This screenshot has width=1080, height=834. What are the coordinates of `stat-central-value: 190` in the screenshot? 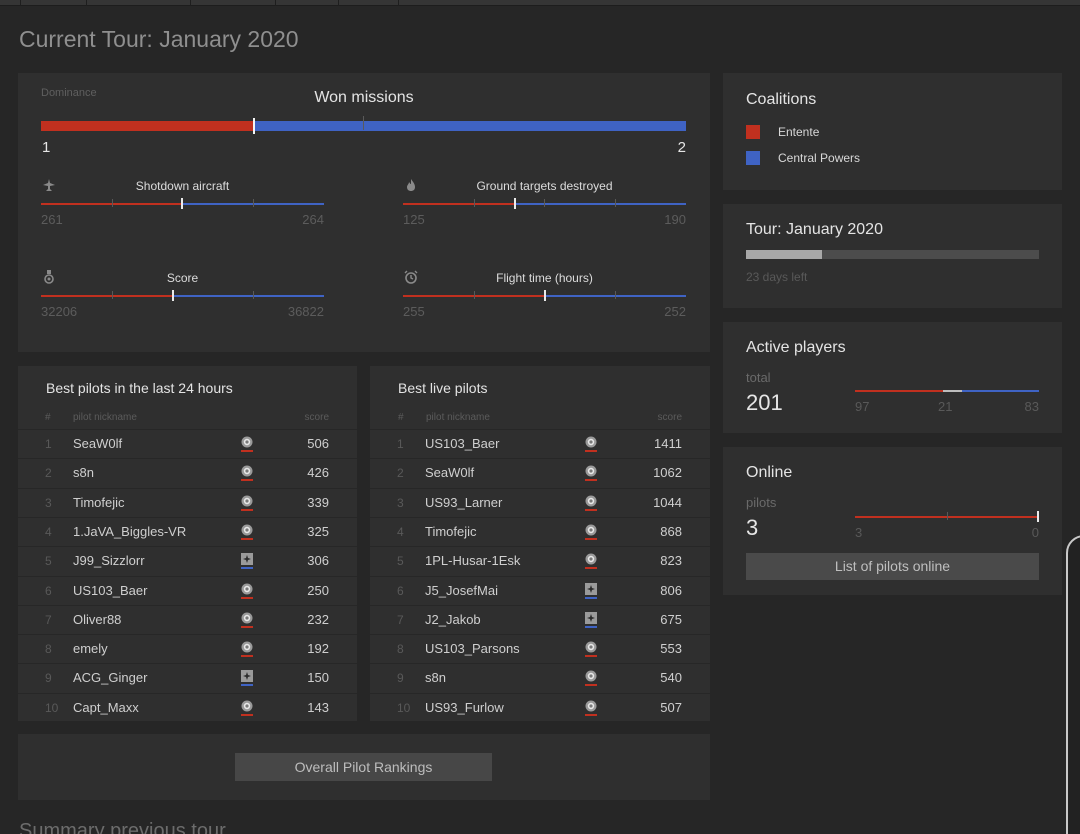 It's located at (675, 219).